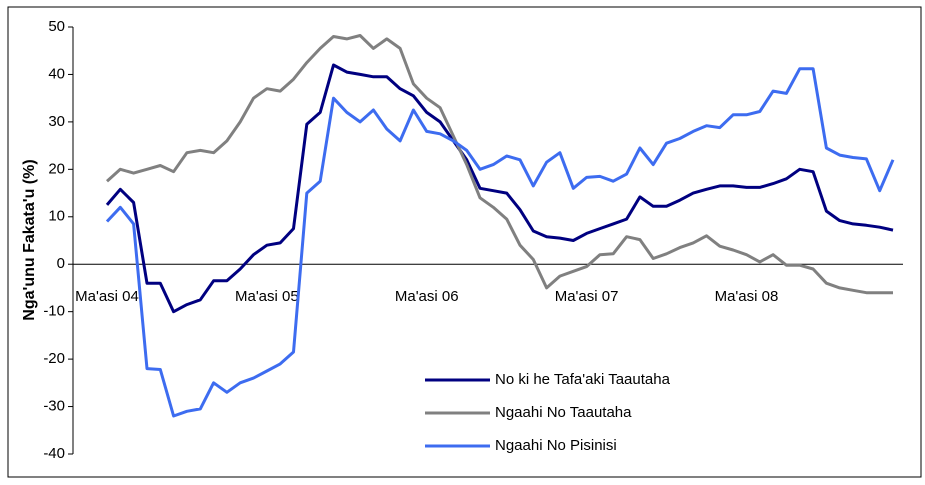 Image resolution: width=925 pixels, height=485 pixels. I want to click on x-tick-label: Ma'asi 04, so click(107, 296).